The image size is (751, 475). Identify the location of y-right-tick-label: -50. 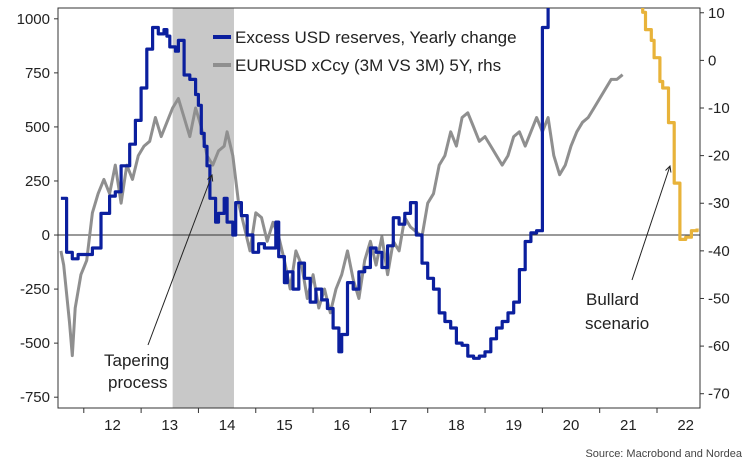
(719, 298).